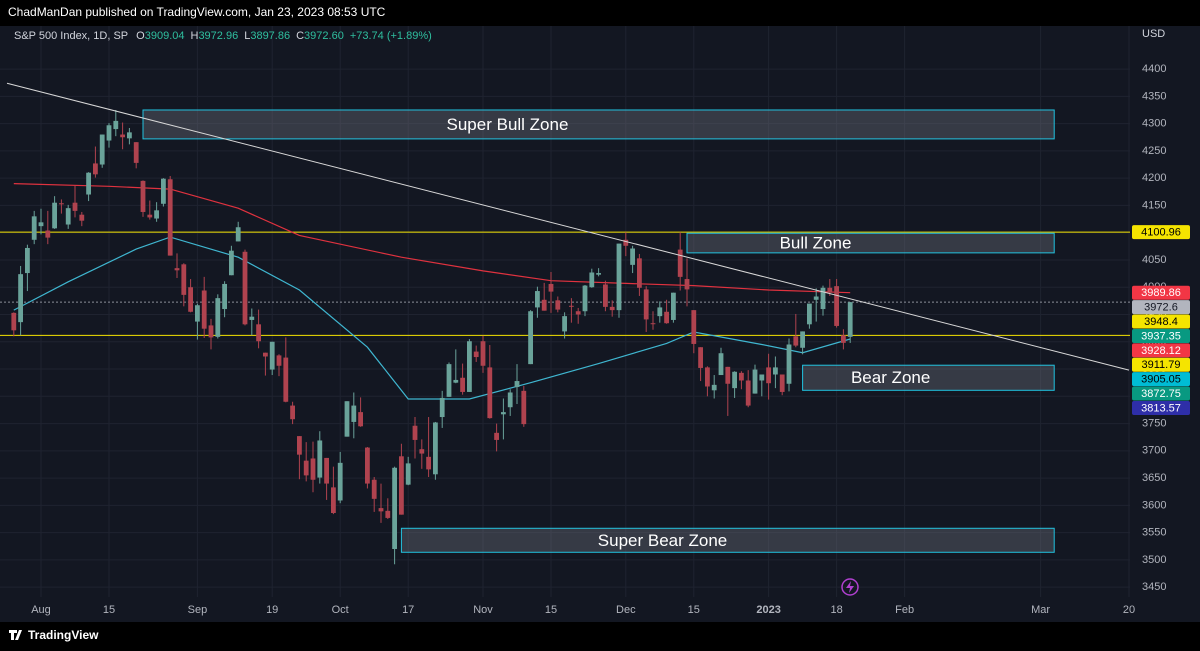  I want to click on x-tick-label: Oct, so click(340, 610).